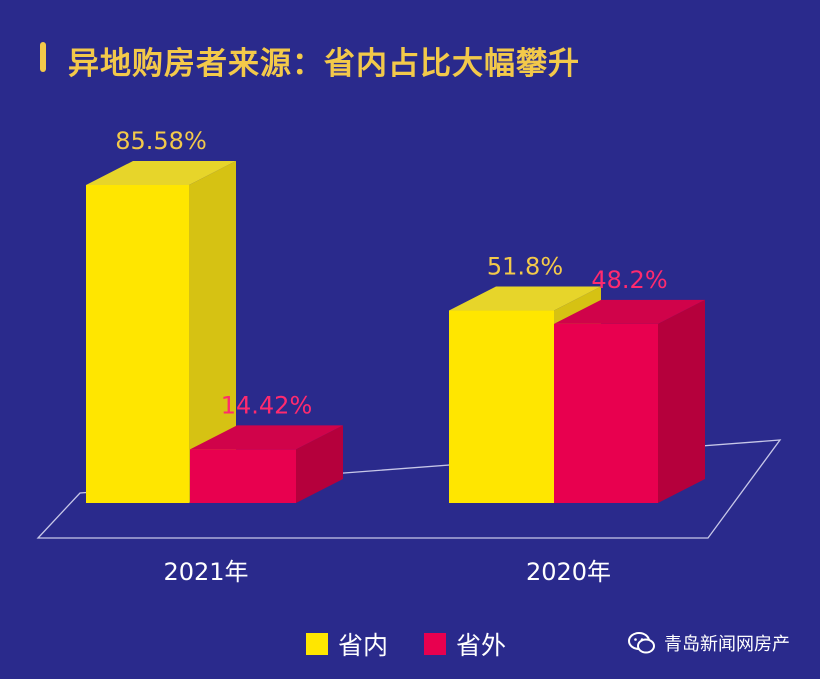  What do you see at coordinates (641, 643) in the screenshot?
I see `wechat-icon` at bounding box center [641, 643].